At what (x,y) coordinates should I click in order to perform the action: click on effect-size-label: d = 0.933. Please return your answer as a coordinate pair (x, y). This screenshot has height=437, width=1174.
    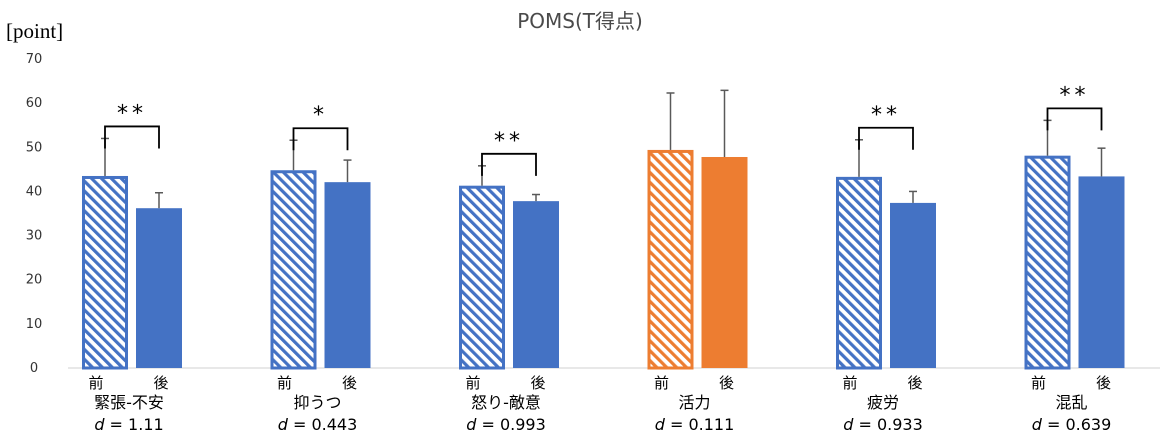
    Looking at the image, I should click on (883, 424).